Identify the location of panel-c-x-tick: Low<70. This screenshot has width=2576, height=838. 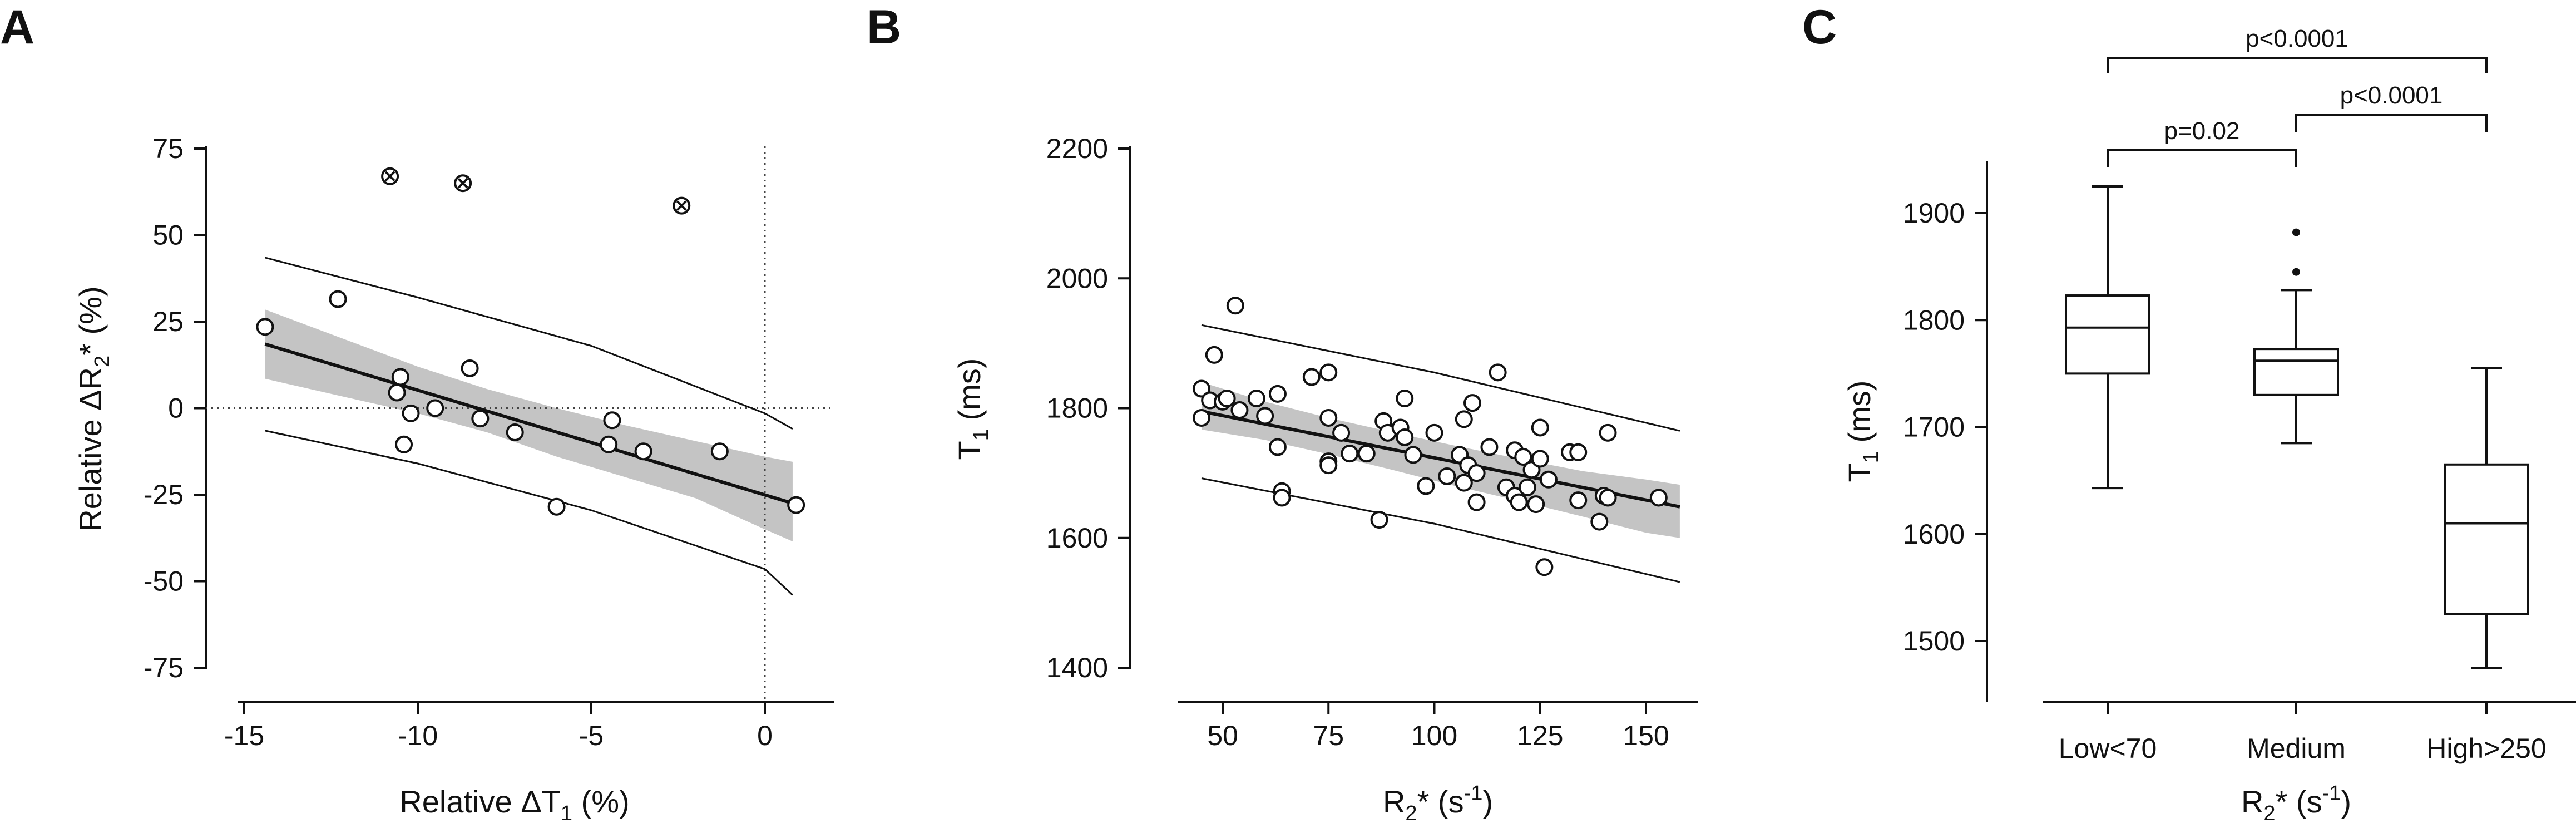
(2108, 748).